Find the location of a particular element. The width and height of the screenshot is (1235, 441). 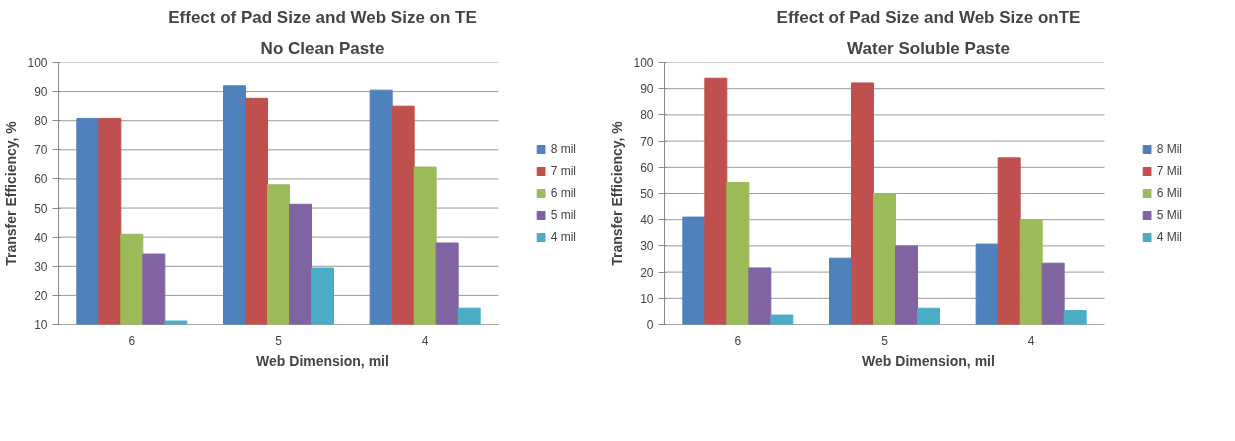

chart-subtitle: No Clean Paste is located at coordinates (322, 48).